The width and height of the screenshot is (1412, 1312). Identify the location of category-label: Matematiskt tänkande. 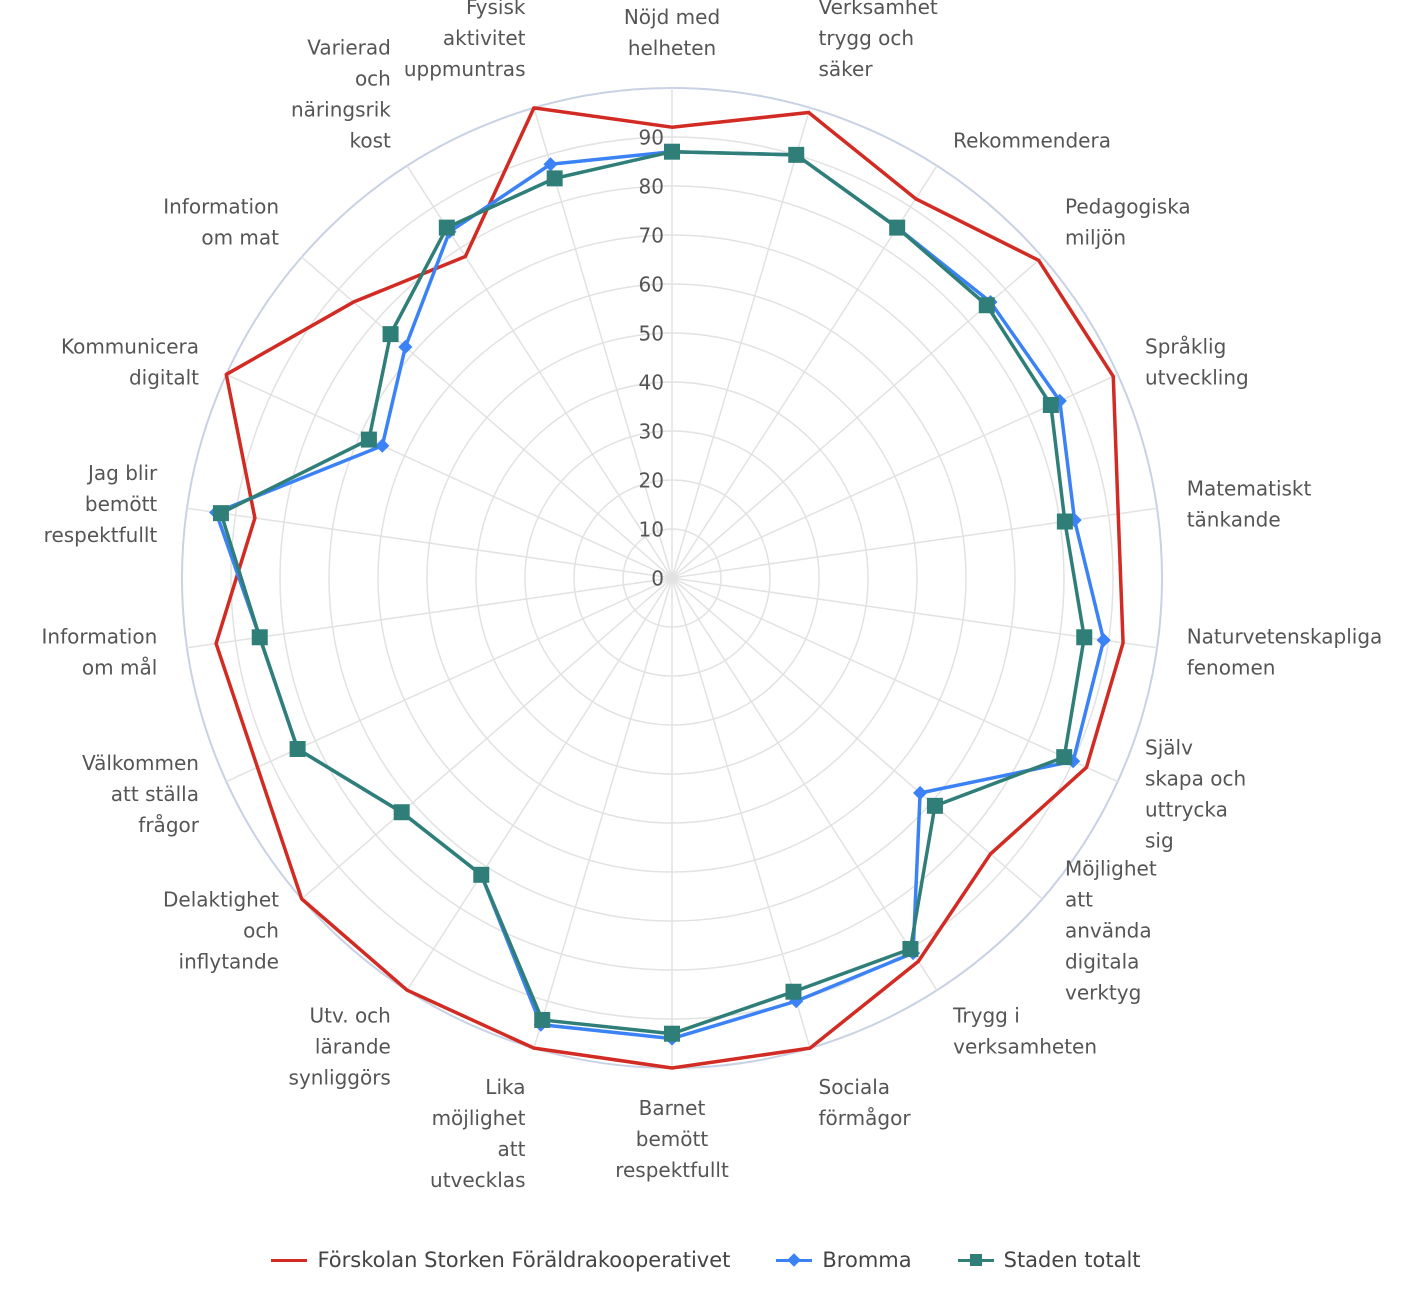
(1249, 503).